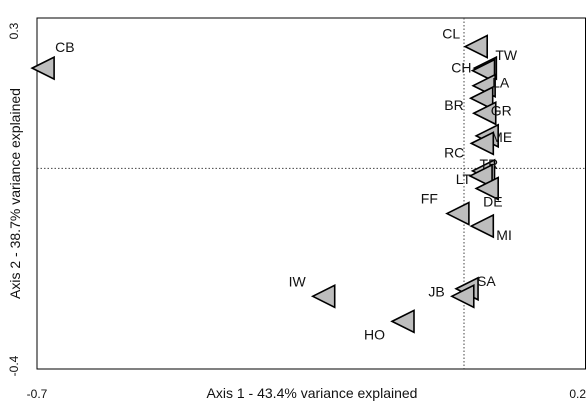 This screenshot has height=404, width=586. Describe the element at coordinates (37, 394) in the screenshot. I see `x-tick-label-min: -0.7` at that location.